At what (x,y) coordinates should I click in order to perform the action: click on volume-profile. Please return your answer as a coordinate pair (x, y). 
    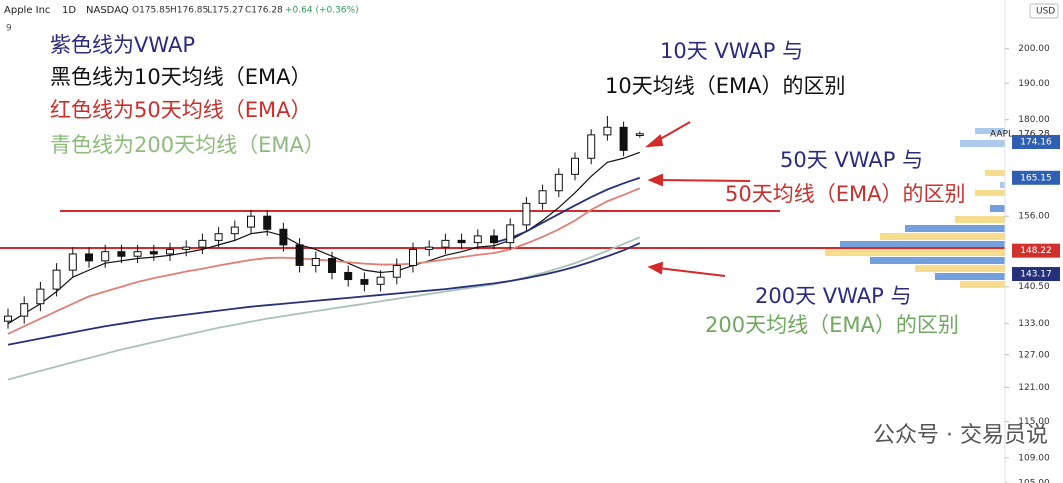
    Looking at the image, I should click on (915, 208).